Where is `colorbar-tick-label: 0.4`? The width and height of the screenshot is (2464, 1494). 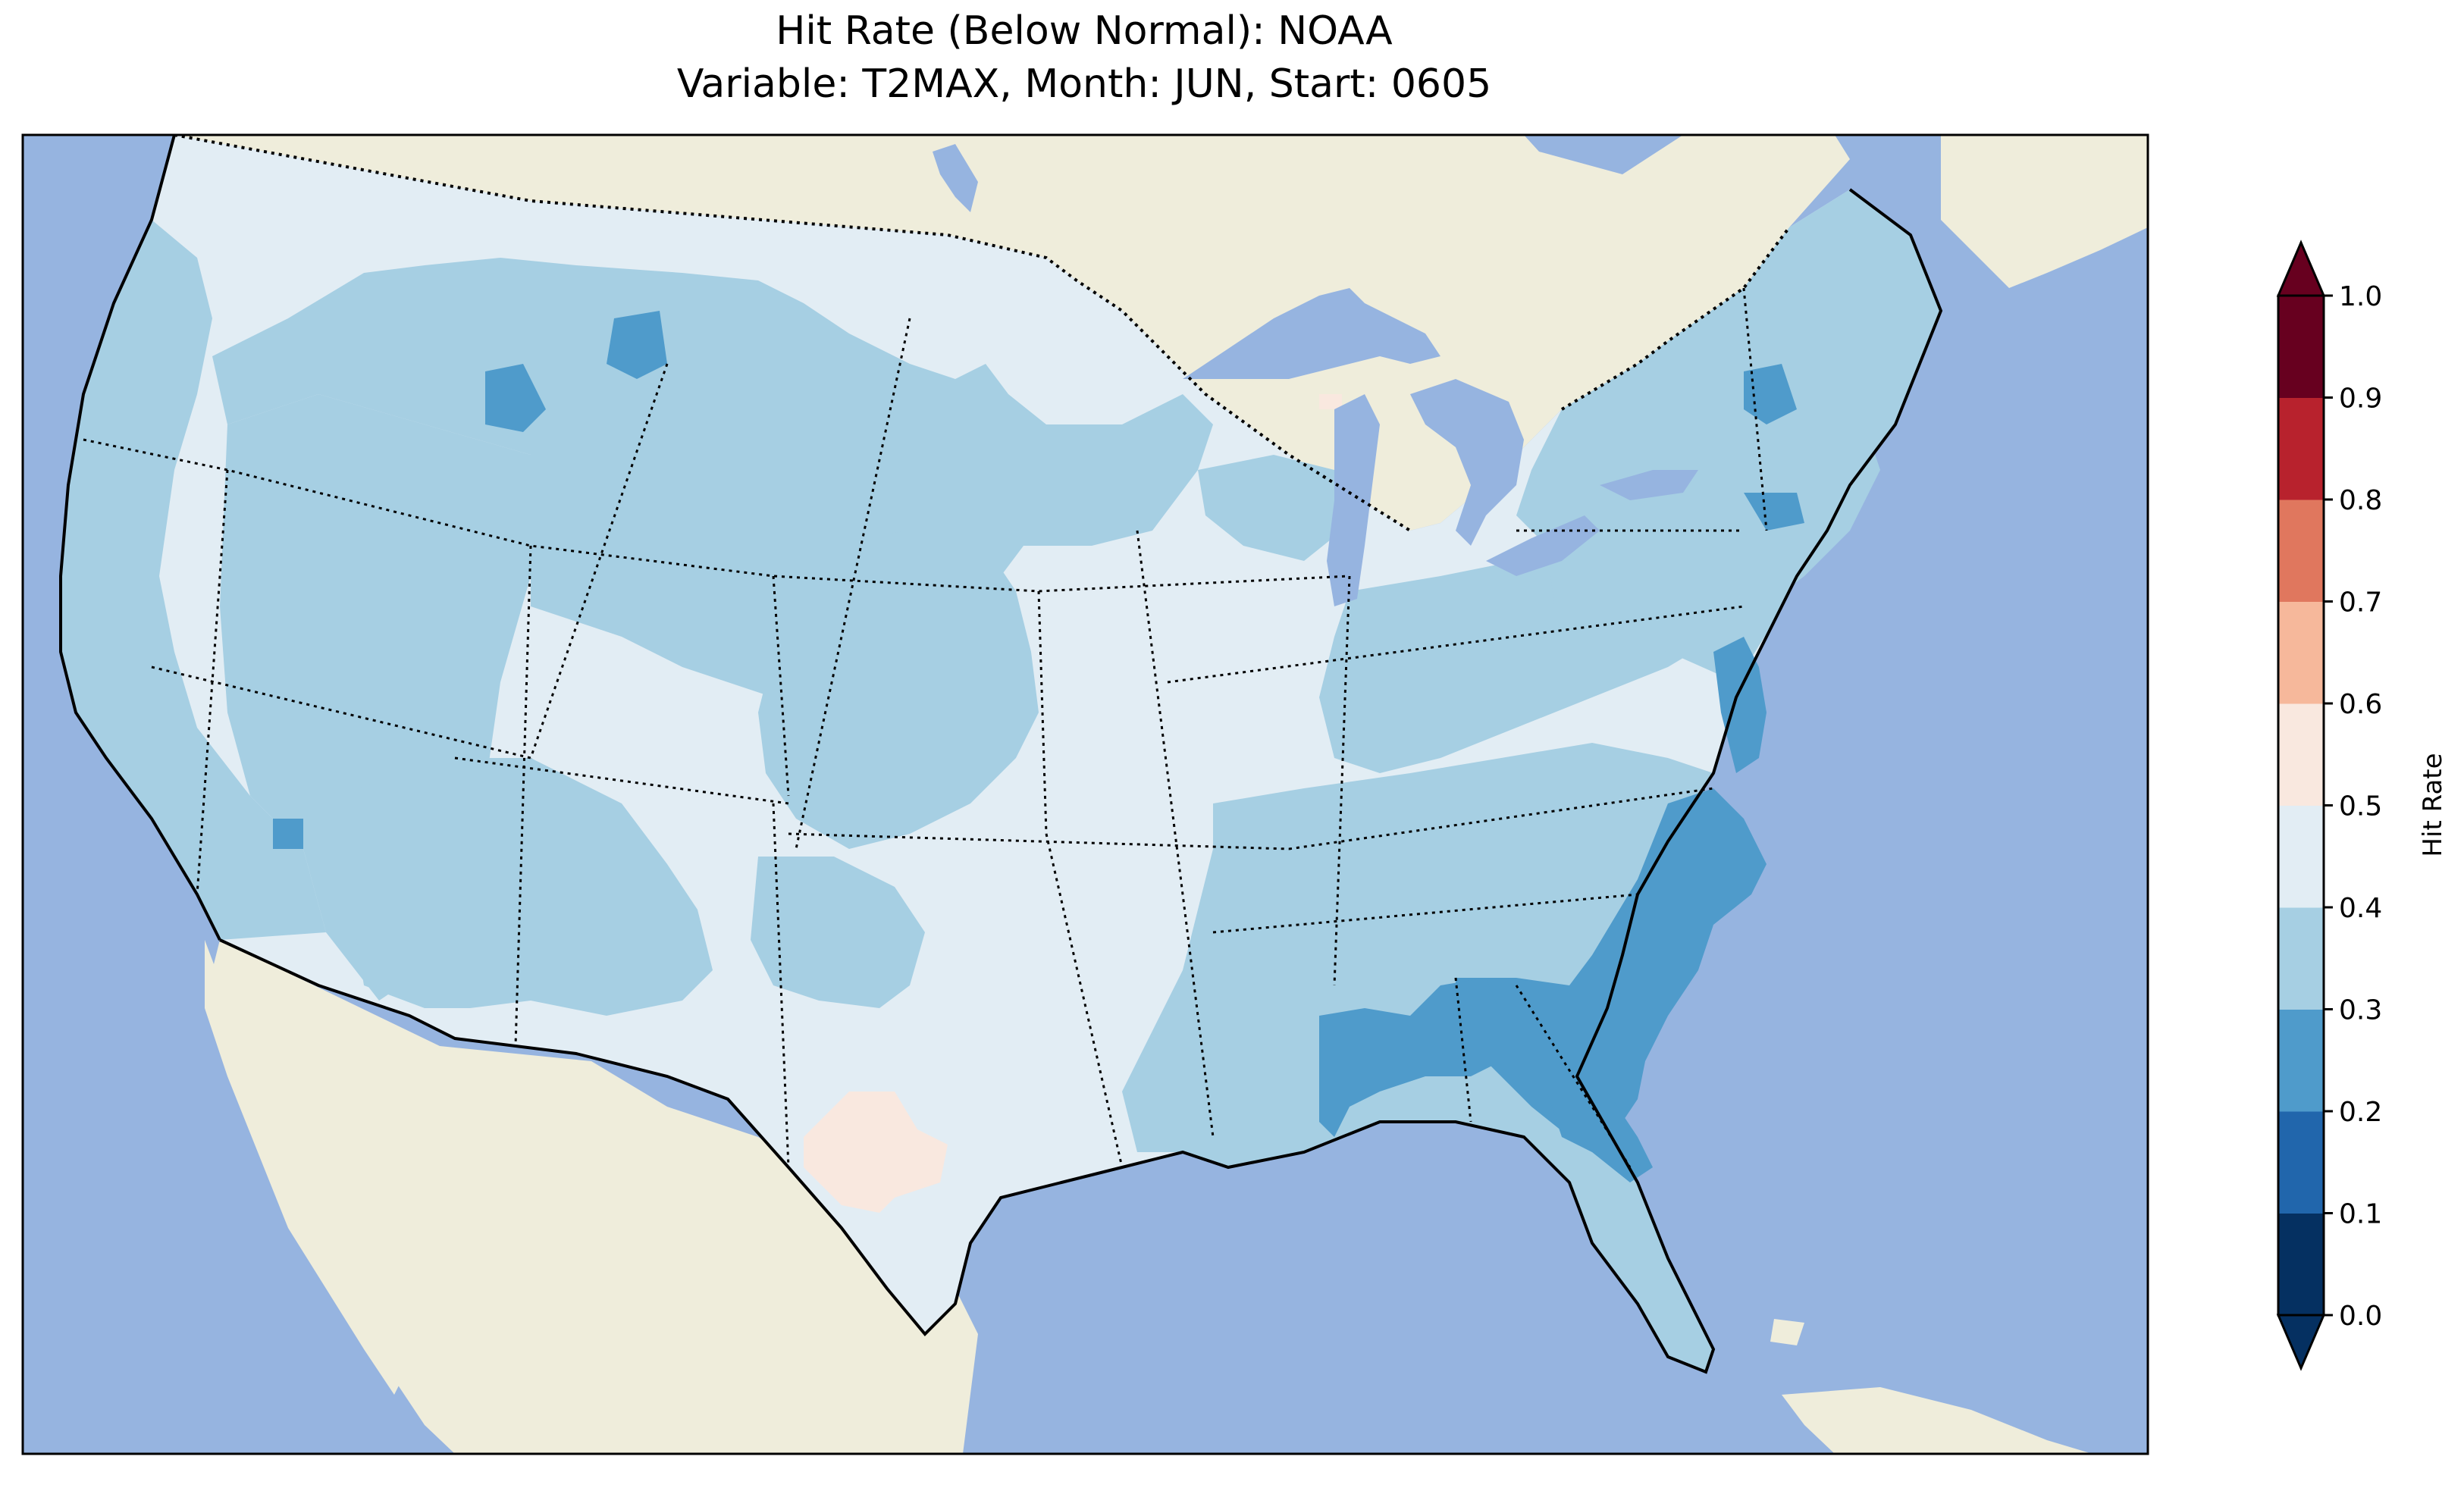
colorbar-tick-label: 0.4 is located at coordinates (2360, 908).